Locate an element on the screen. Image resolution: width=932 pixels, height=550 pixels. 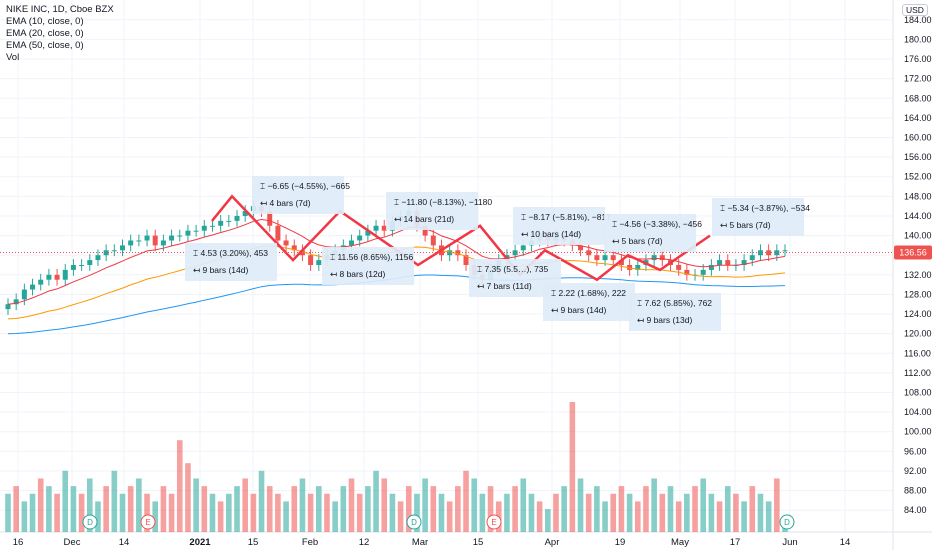
ema10-line is located at coordinates (396, 261).